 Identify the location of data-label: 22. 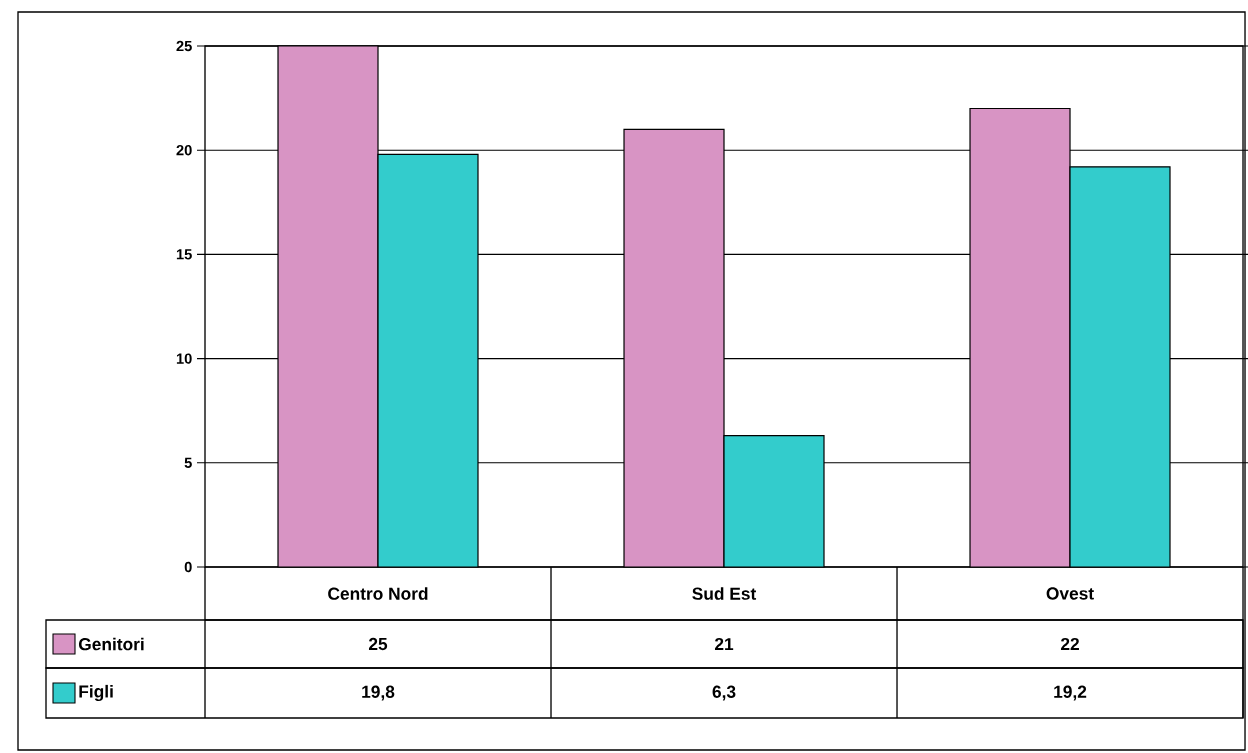
(1069, 644).